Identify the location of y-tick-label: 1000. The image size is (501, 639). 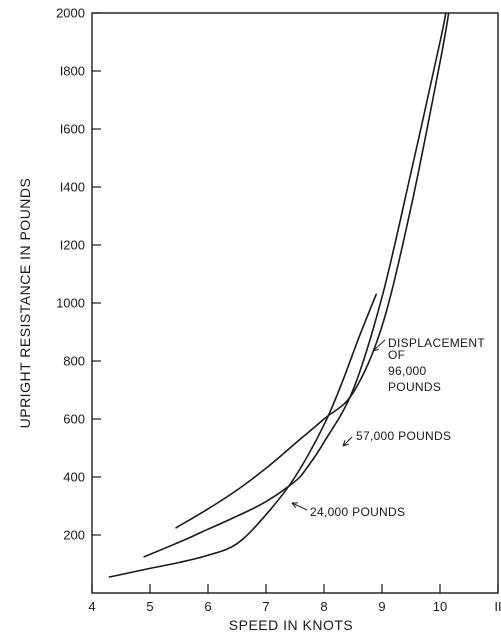
(70, 303).